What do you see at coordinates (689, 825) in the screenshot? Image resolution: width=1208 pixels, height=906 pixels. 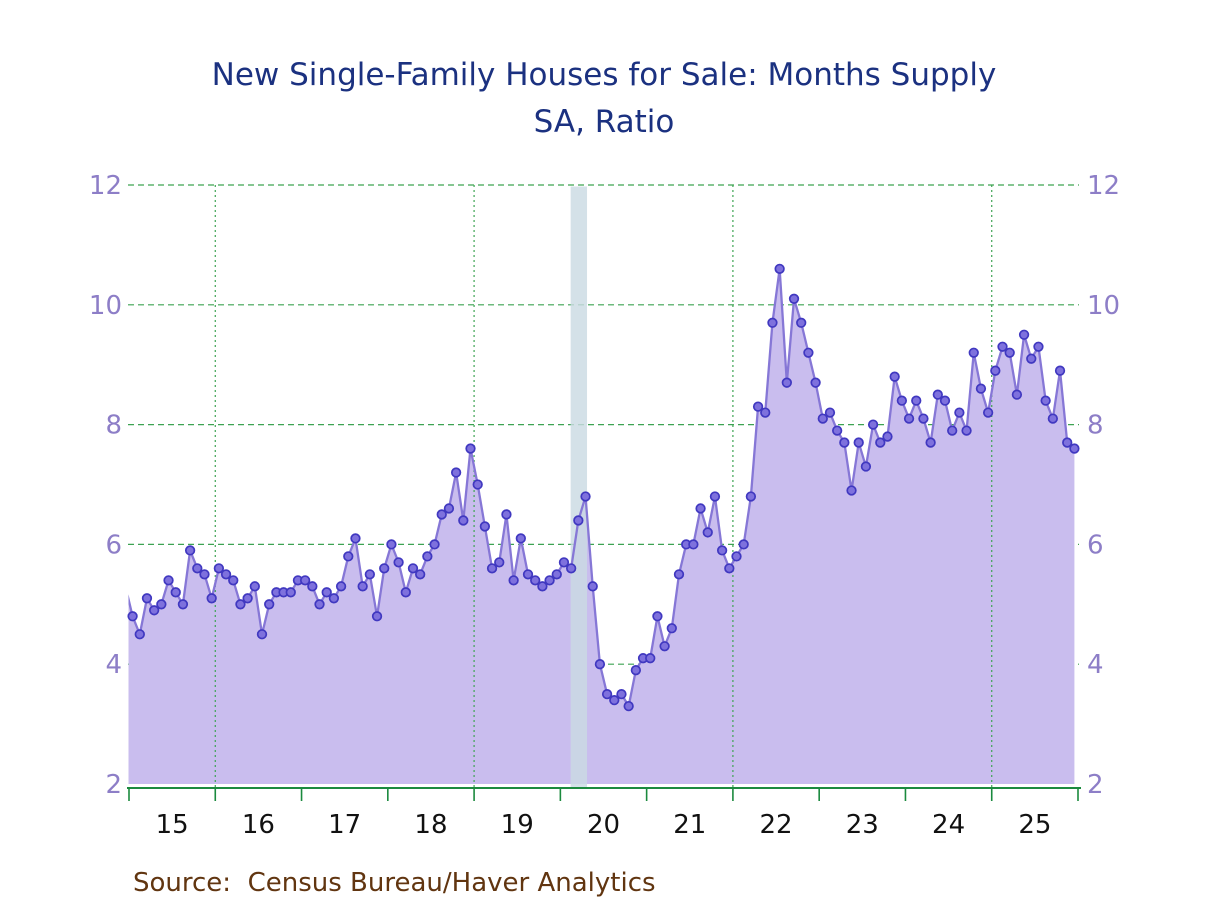 I see `x-tick-label: 21` at bounding box center [689, 825].